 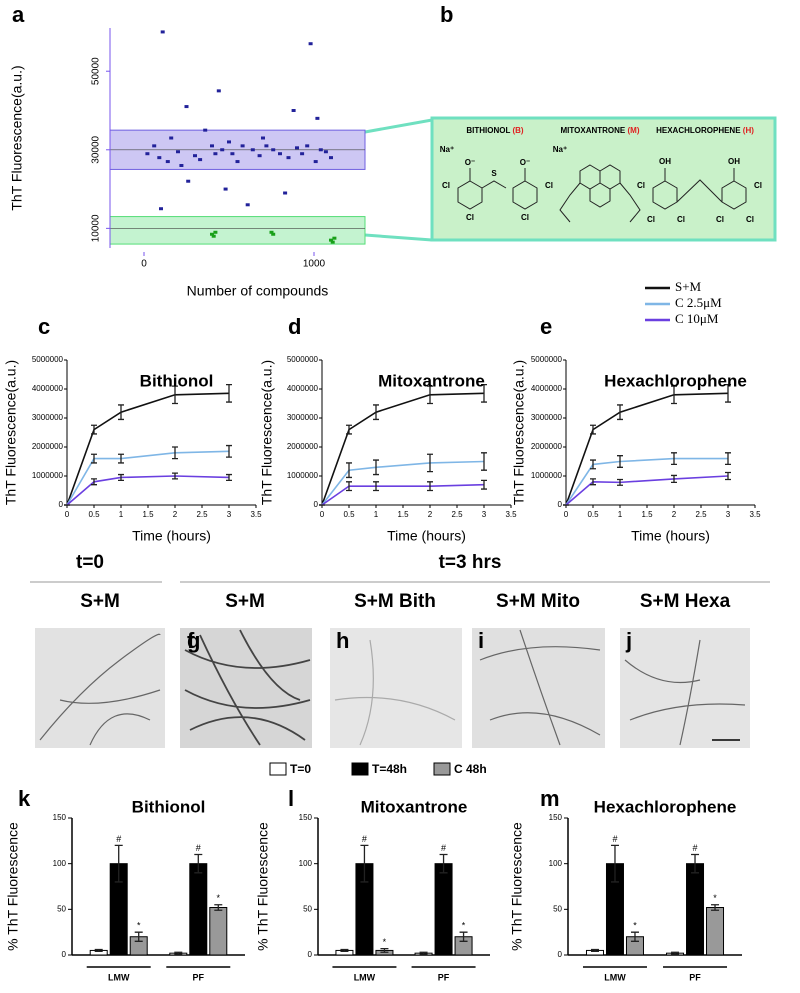 I want to click on panel-letter: h, so click(x=342, y=640).